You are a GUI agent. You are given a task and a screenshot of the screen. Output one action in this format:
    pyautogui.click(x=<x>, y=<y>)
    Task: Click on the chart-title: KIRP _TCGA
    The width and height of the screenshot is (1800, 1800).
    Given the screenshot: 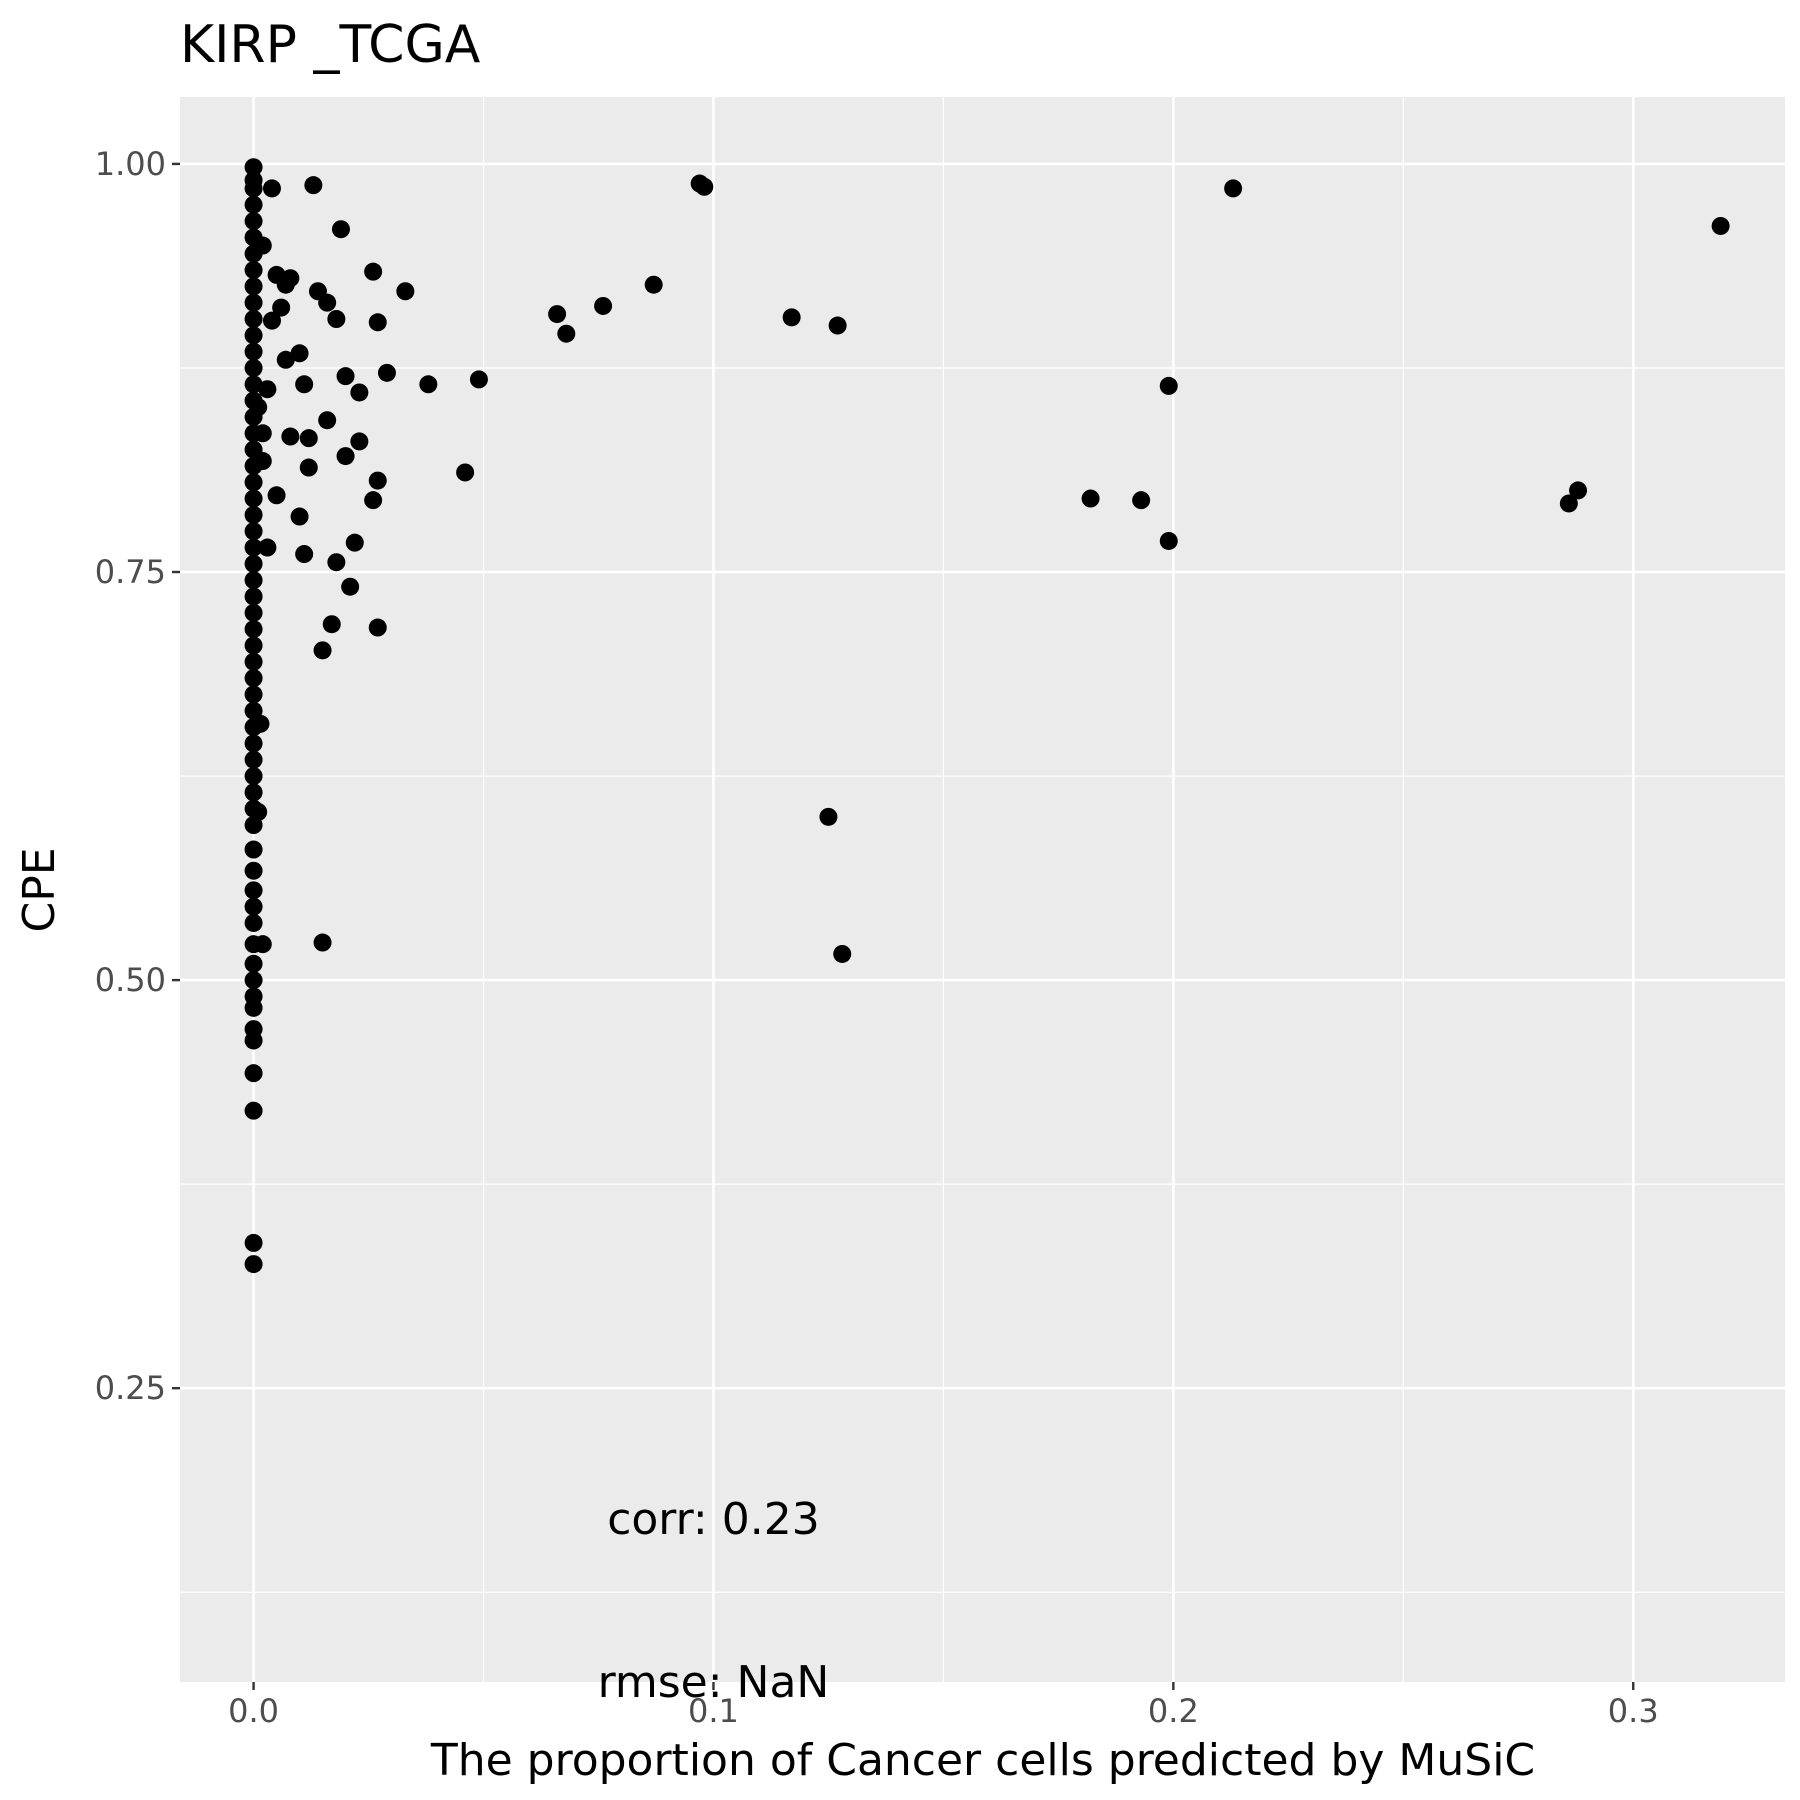 What is the action you would take?
    pyautogui.click(x=330, y=45)
    